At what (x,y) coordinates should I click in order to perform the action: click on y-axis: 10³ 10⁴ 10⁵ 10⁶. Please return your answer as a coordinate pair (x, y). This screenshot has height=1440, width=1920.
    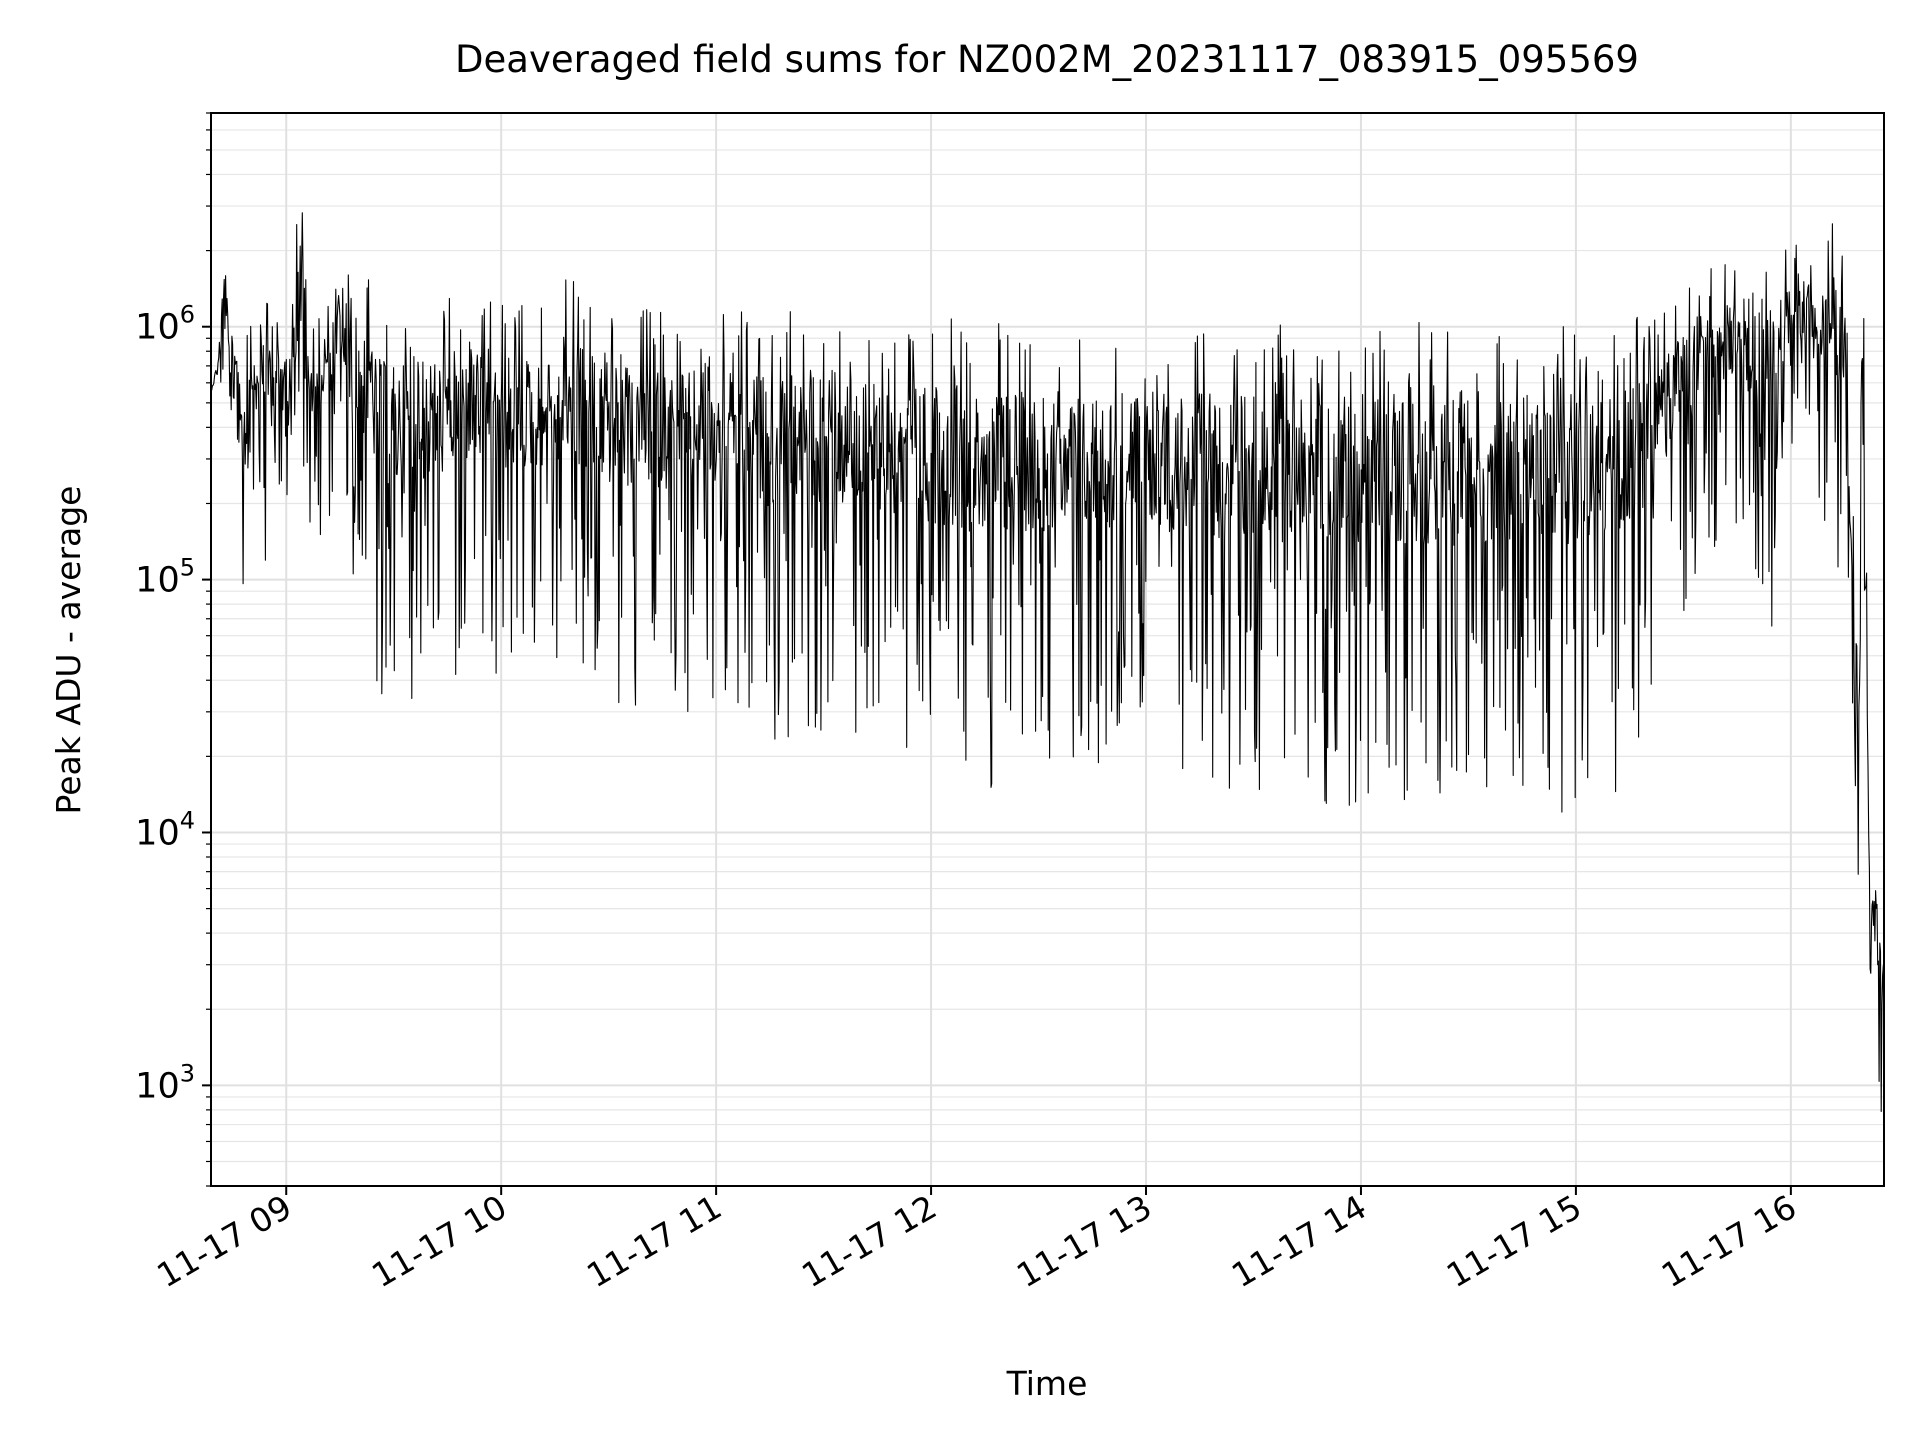
    Looking at the image, I should click on (173, 649).